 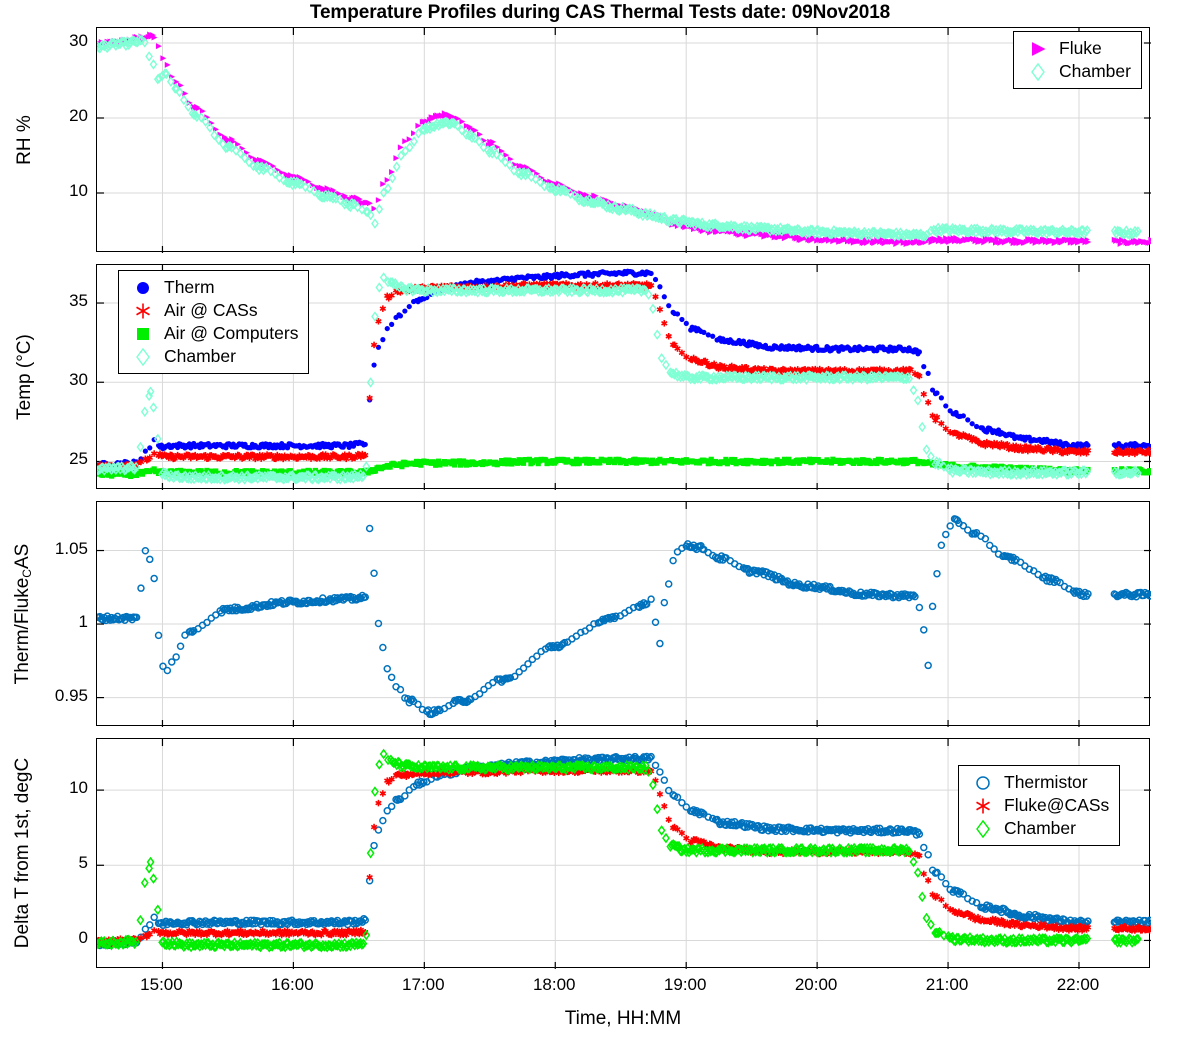 I want to click on ytick-temp: 30, so click(x=78, y=380).